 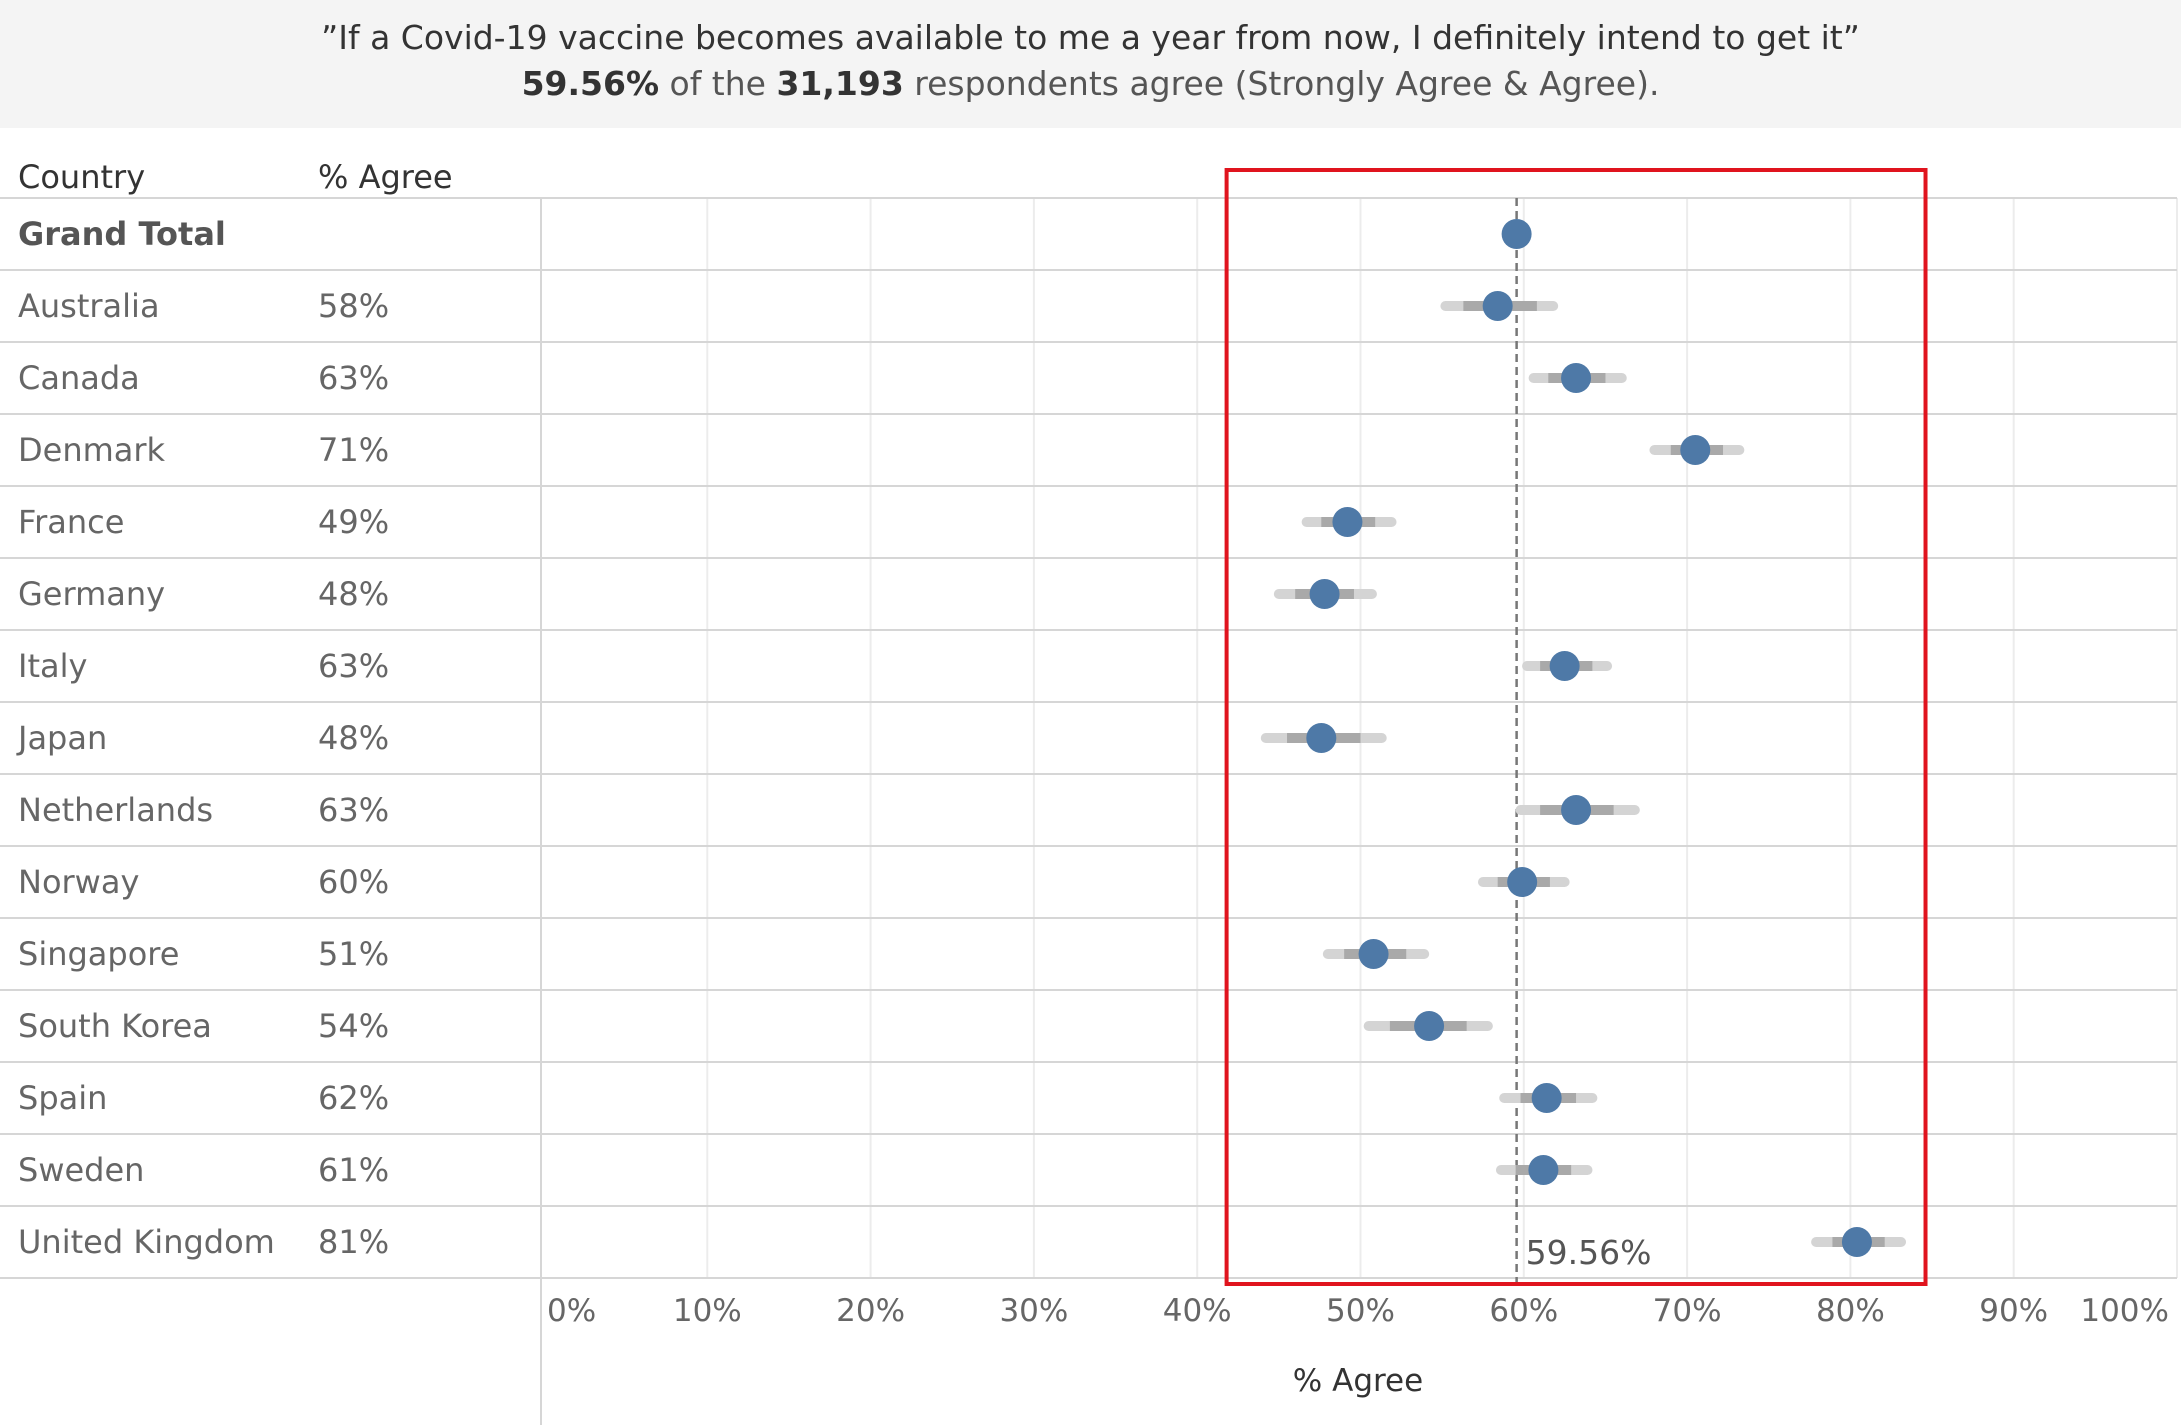 I want to click on x-tick-label: 50%, so click(x=1360, y=1311).